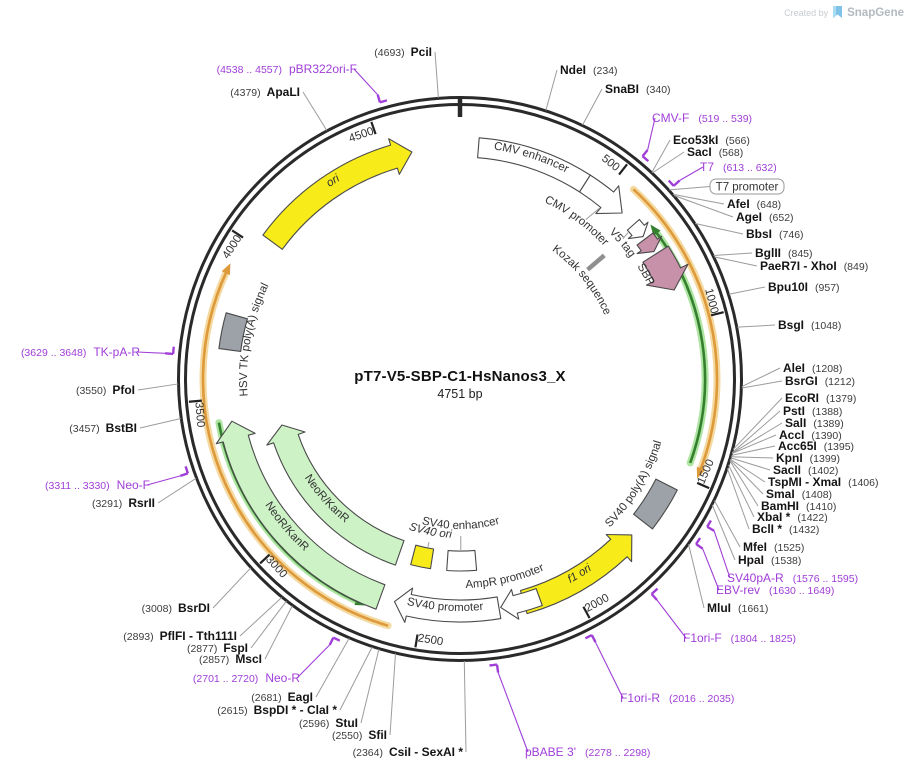  What do you see at coordinates (677, 698) in the screenshot?
I see `primer-label: F1ori-R (2016 .. 2035)` at bounding box center [677, 698].